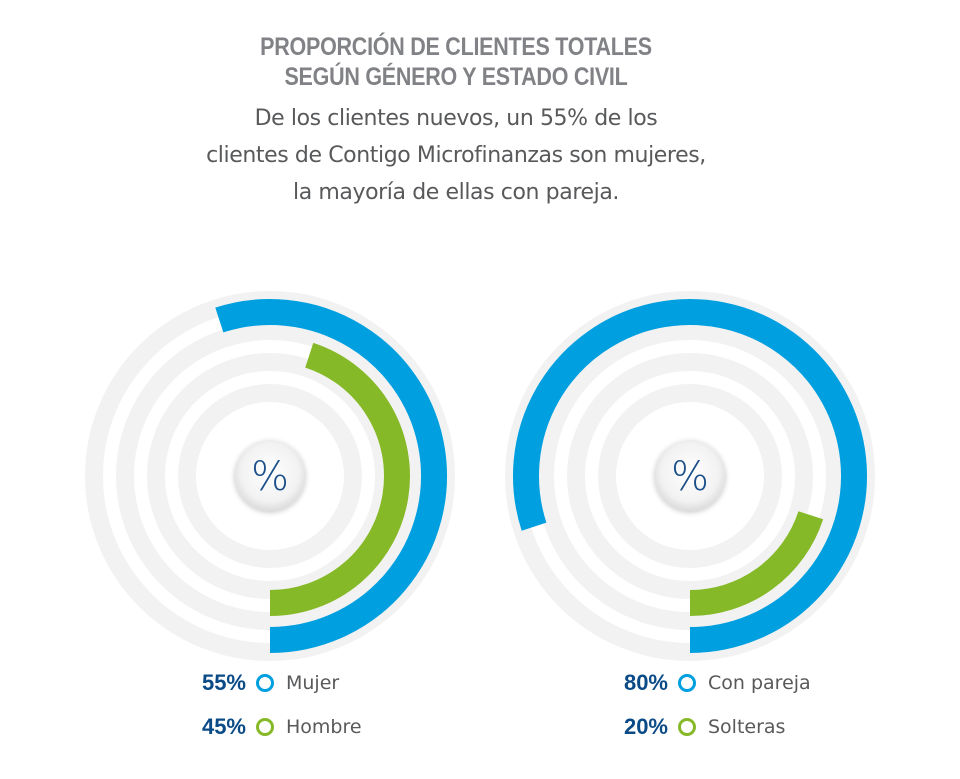  I want to click on legend-label: Hombre, so click(324, 727).